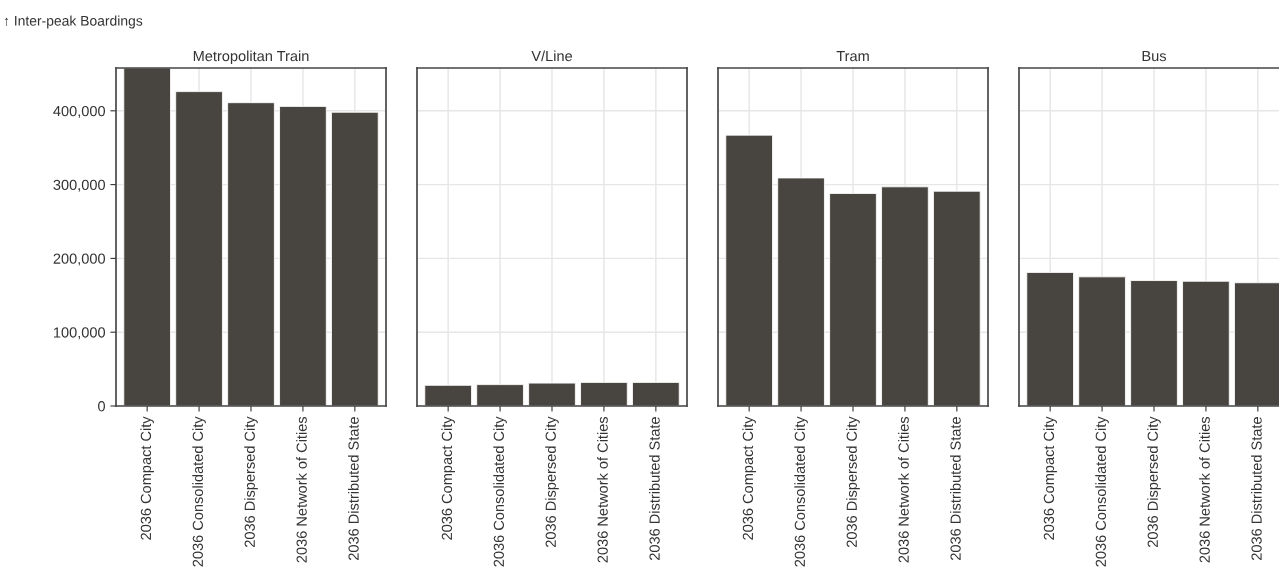 The image size is (1279, 586). I want to click on chart-title: Metropolitan Train, so click(251, 57).